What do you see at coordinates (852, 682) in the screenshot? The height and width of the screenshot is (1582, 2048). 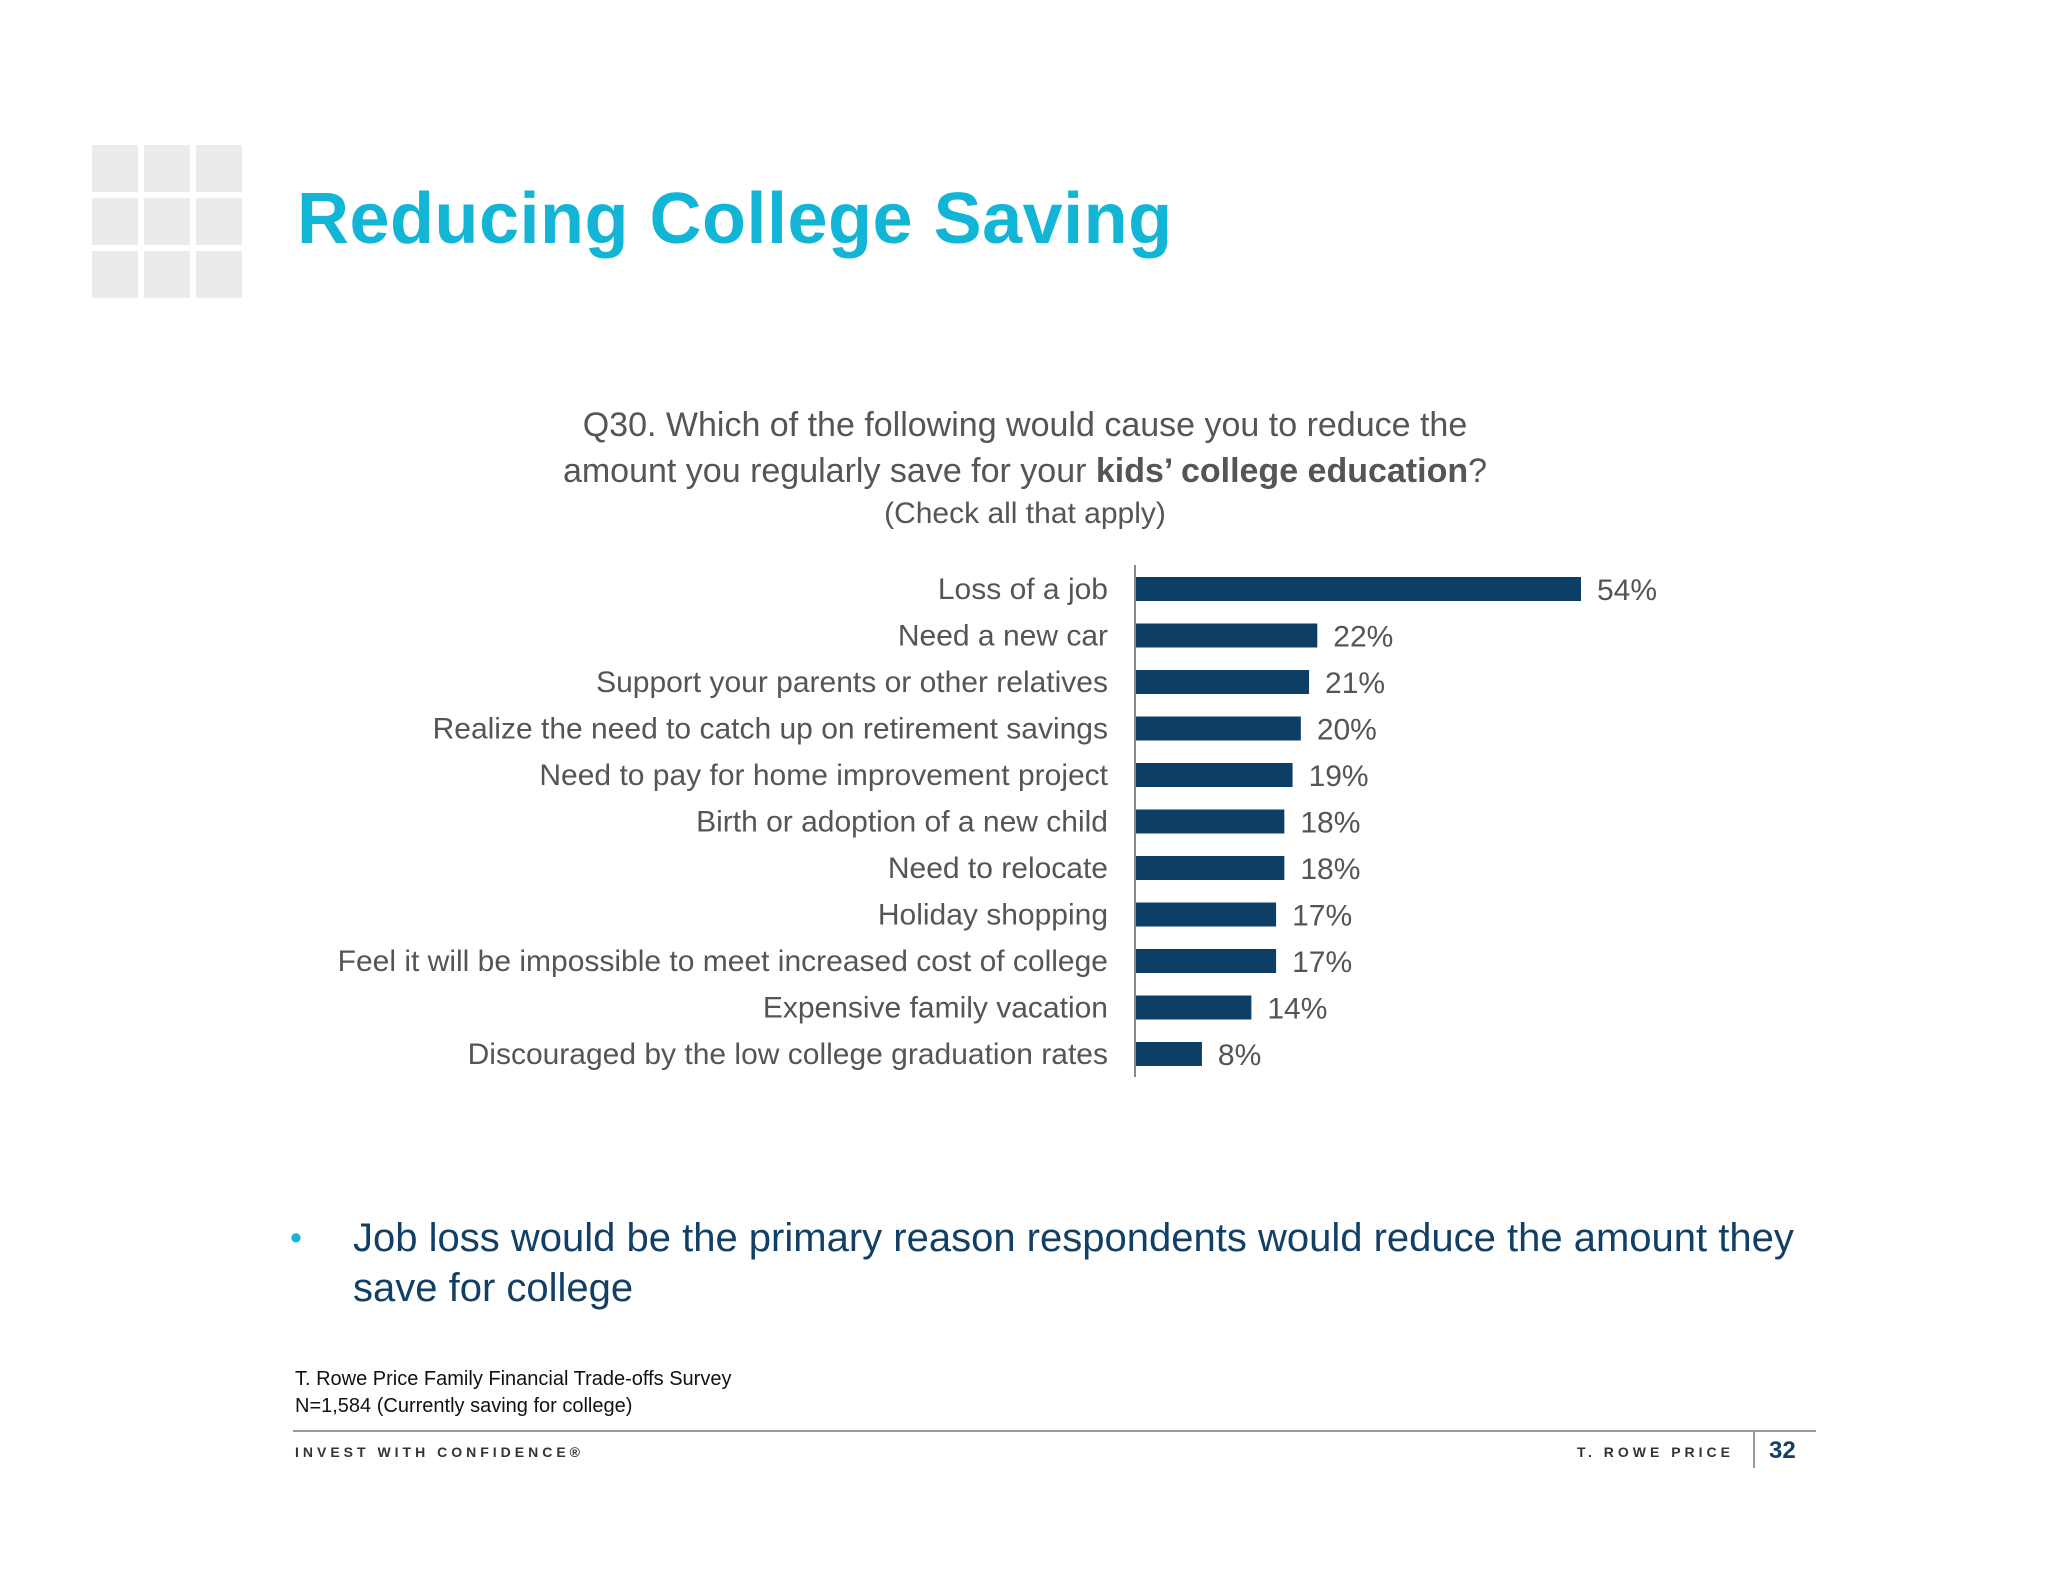 I see `category-label: Support your parents or other relatives` at bounding box center [852, 682].